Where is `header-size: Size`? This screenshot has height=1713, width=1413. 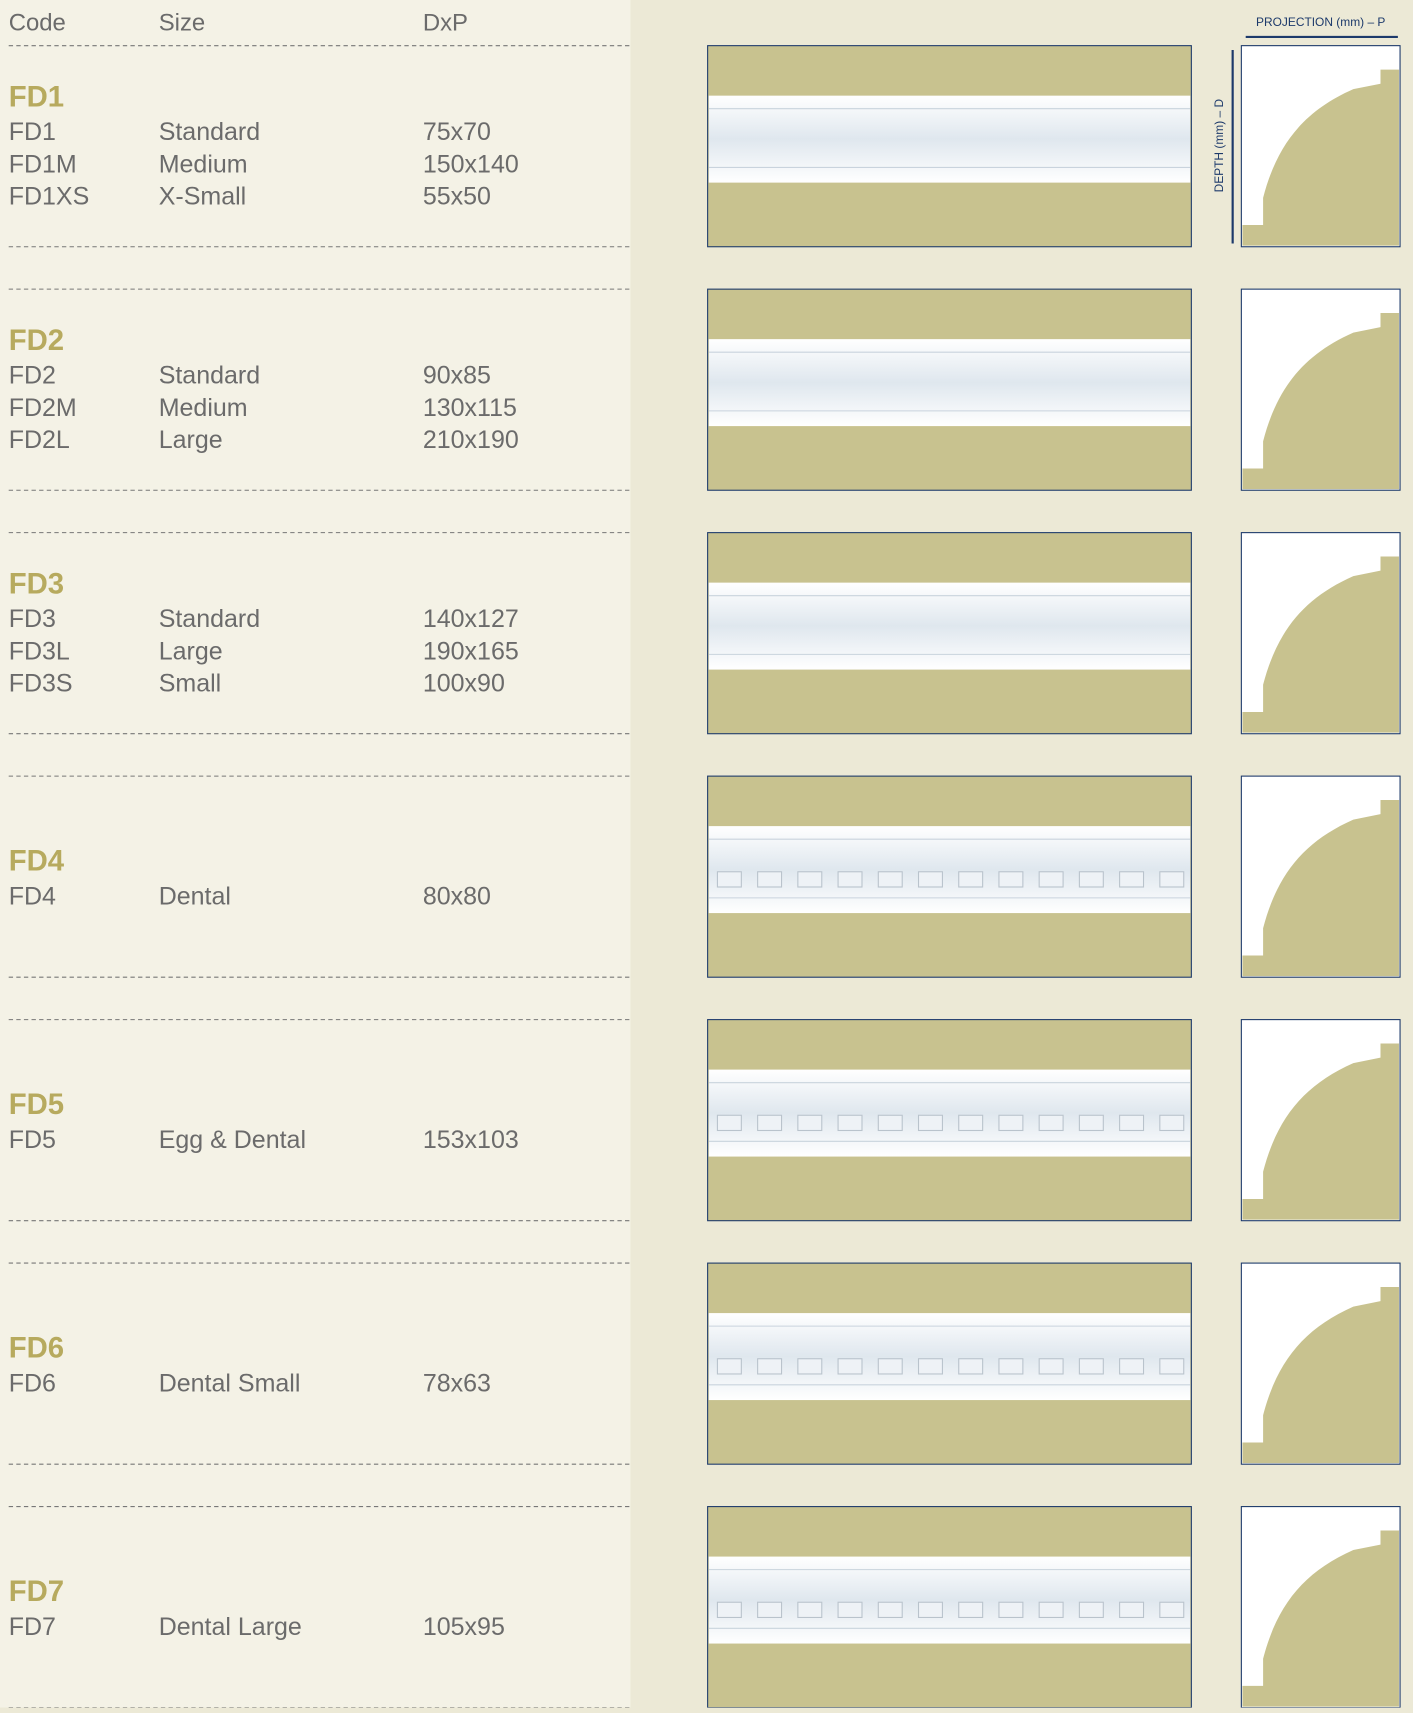 header-size: Size is located at coordinates (182, 22).